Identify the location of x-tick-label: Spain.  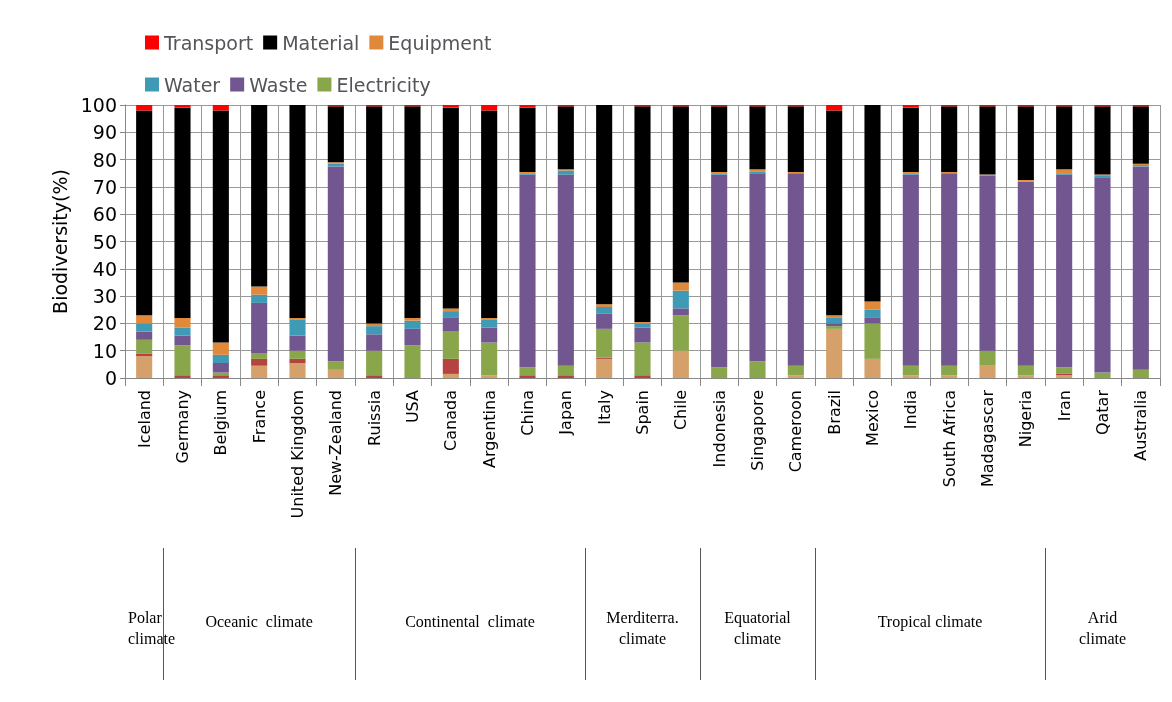
(642, 412).